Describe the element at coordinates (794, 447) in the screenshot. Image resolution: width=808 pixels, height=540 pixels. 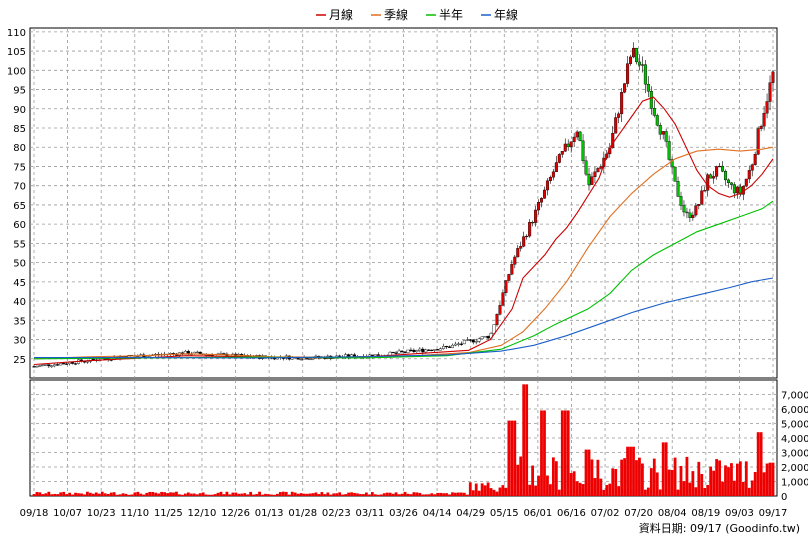
I see `volume-axis-ticks: 0 1,000 2,000 3,000 4,000 5,000 6,000 7,000` at that location.